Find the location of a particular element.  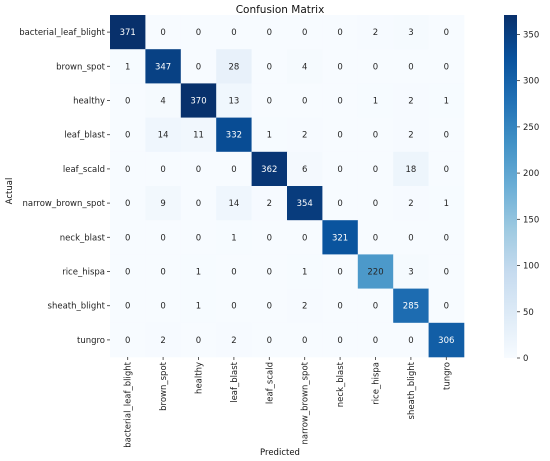

y-tick-label: tungro is located at coordinates (91, 341).